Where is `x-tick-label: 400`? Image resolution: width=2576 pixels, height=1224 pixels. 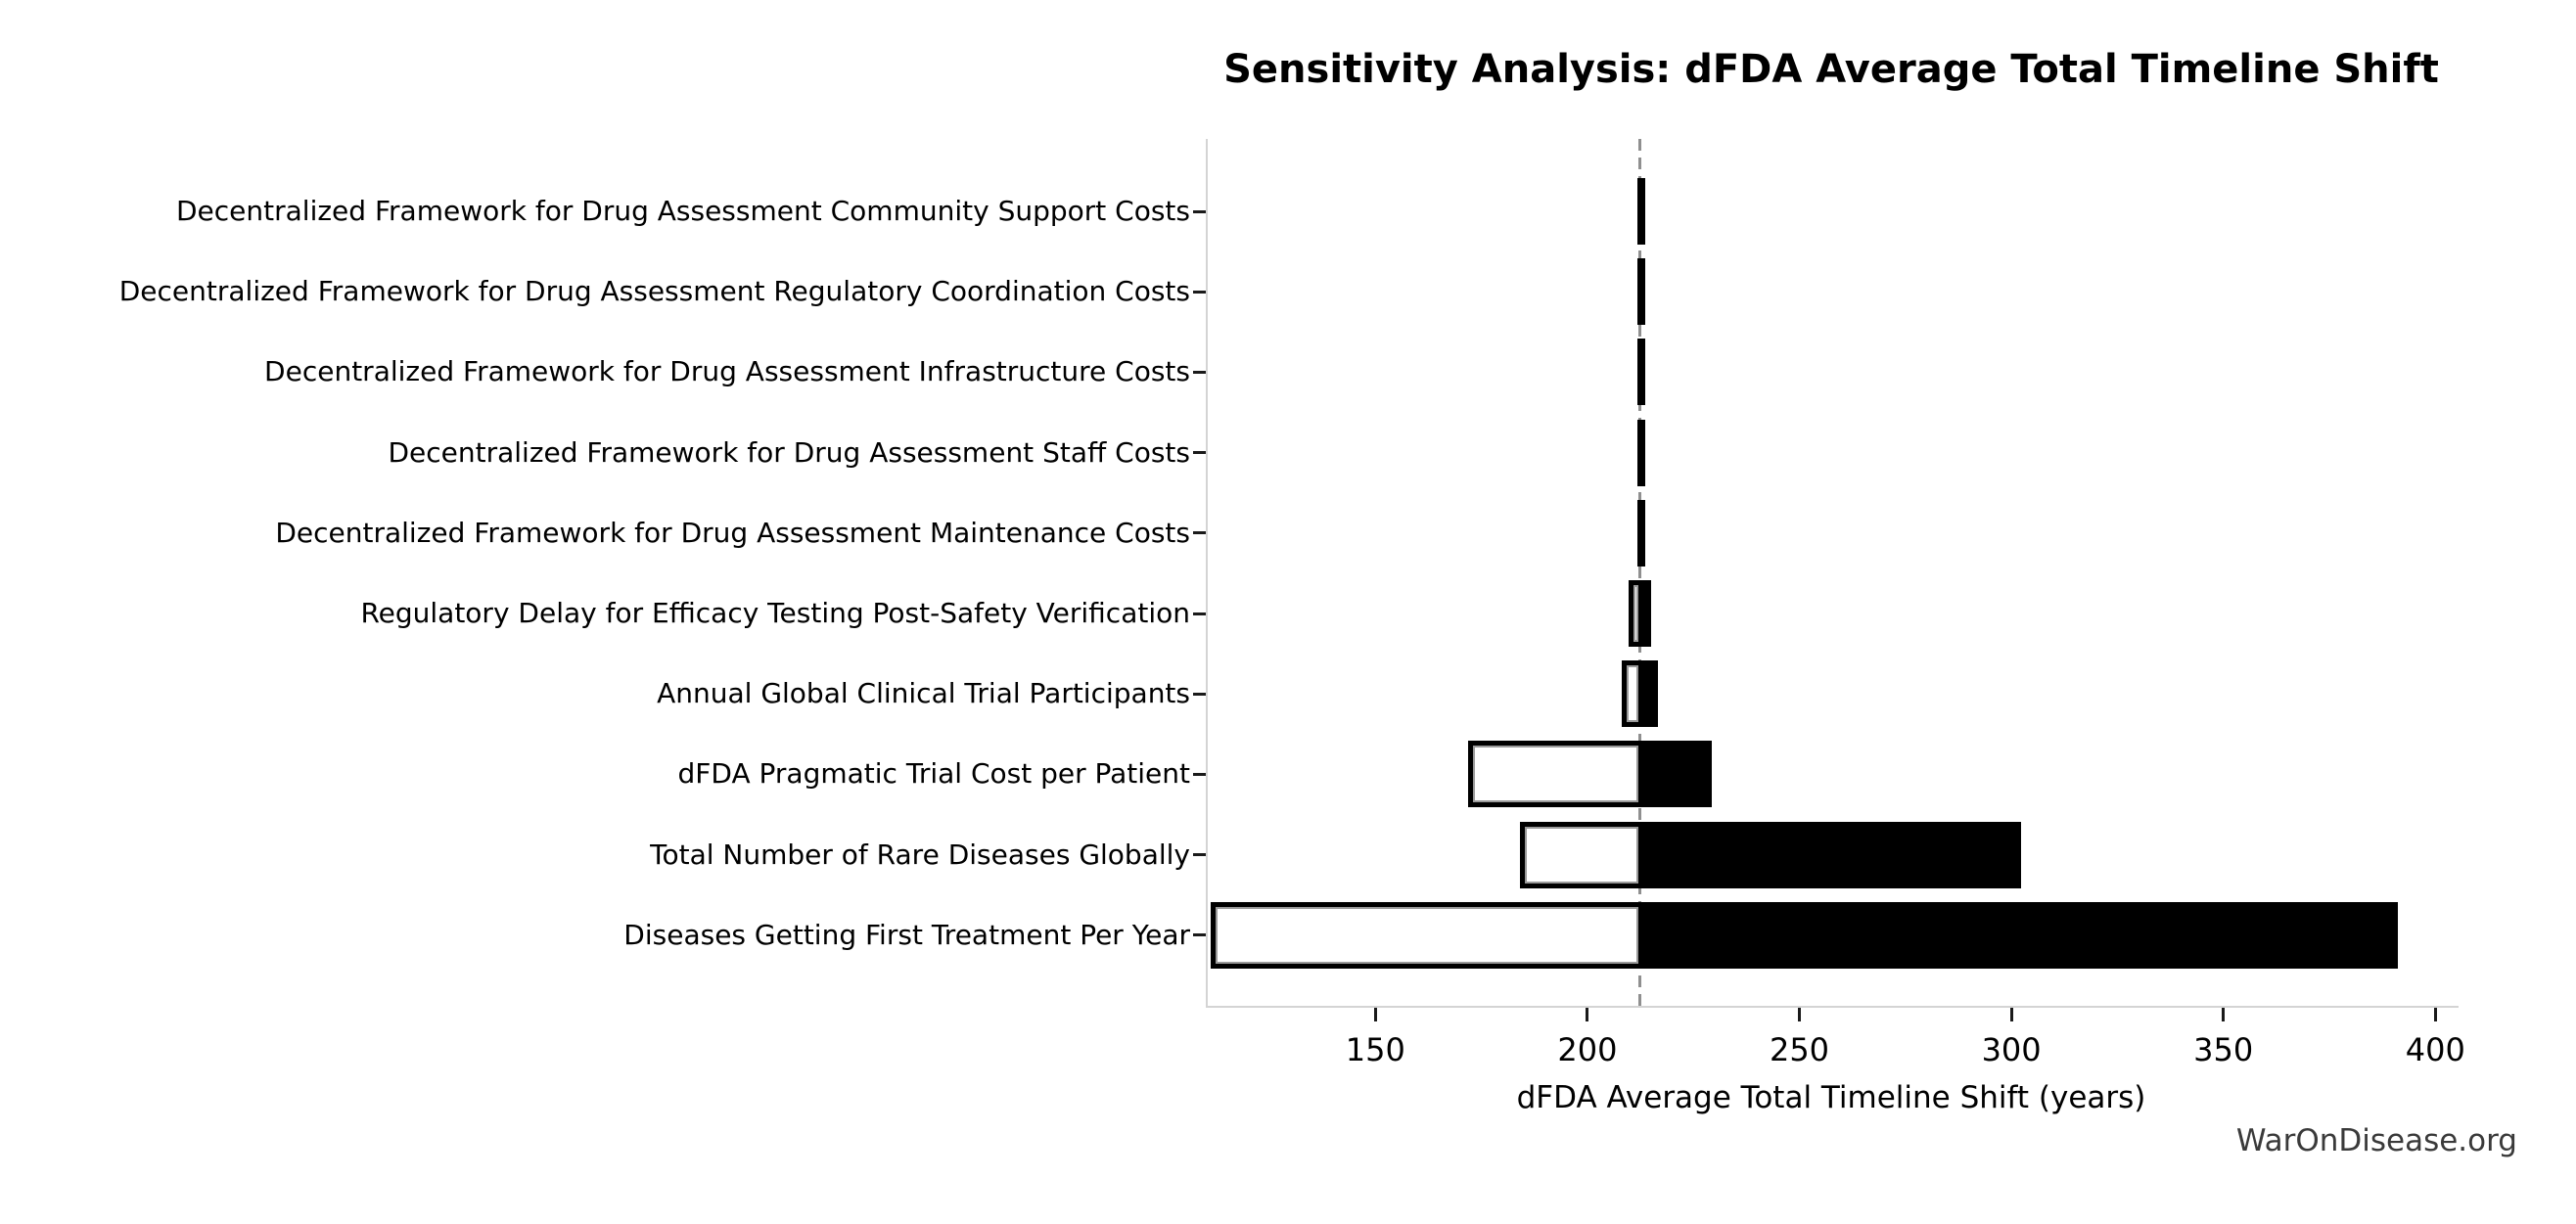 x-tick-label: 400 is located at coordinates (2435, 1049).